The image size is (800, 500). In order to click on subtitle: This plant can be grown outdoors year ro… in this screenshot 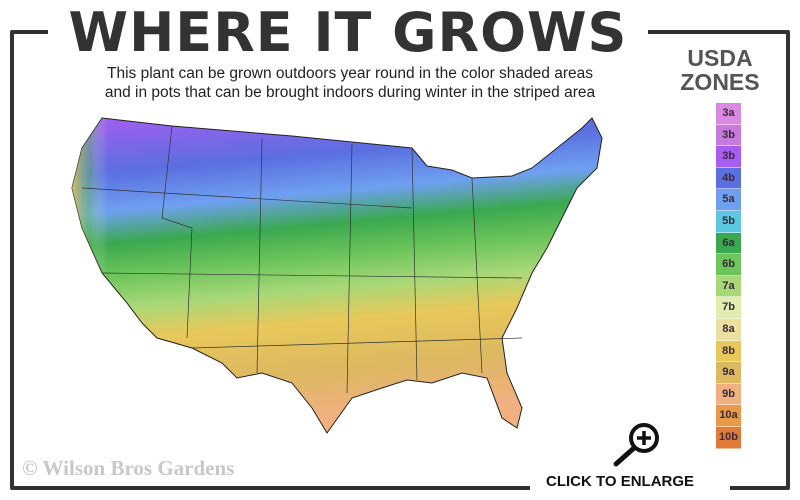, I will do `click(350, 83)`.